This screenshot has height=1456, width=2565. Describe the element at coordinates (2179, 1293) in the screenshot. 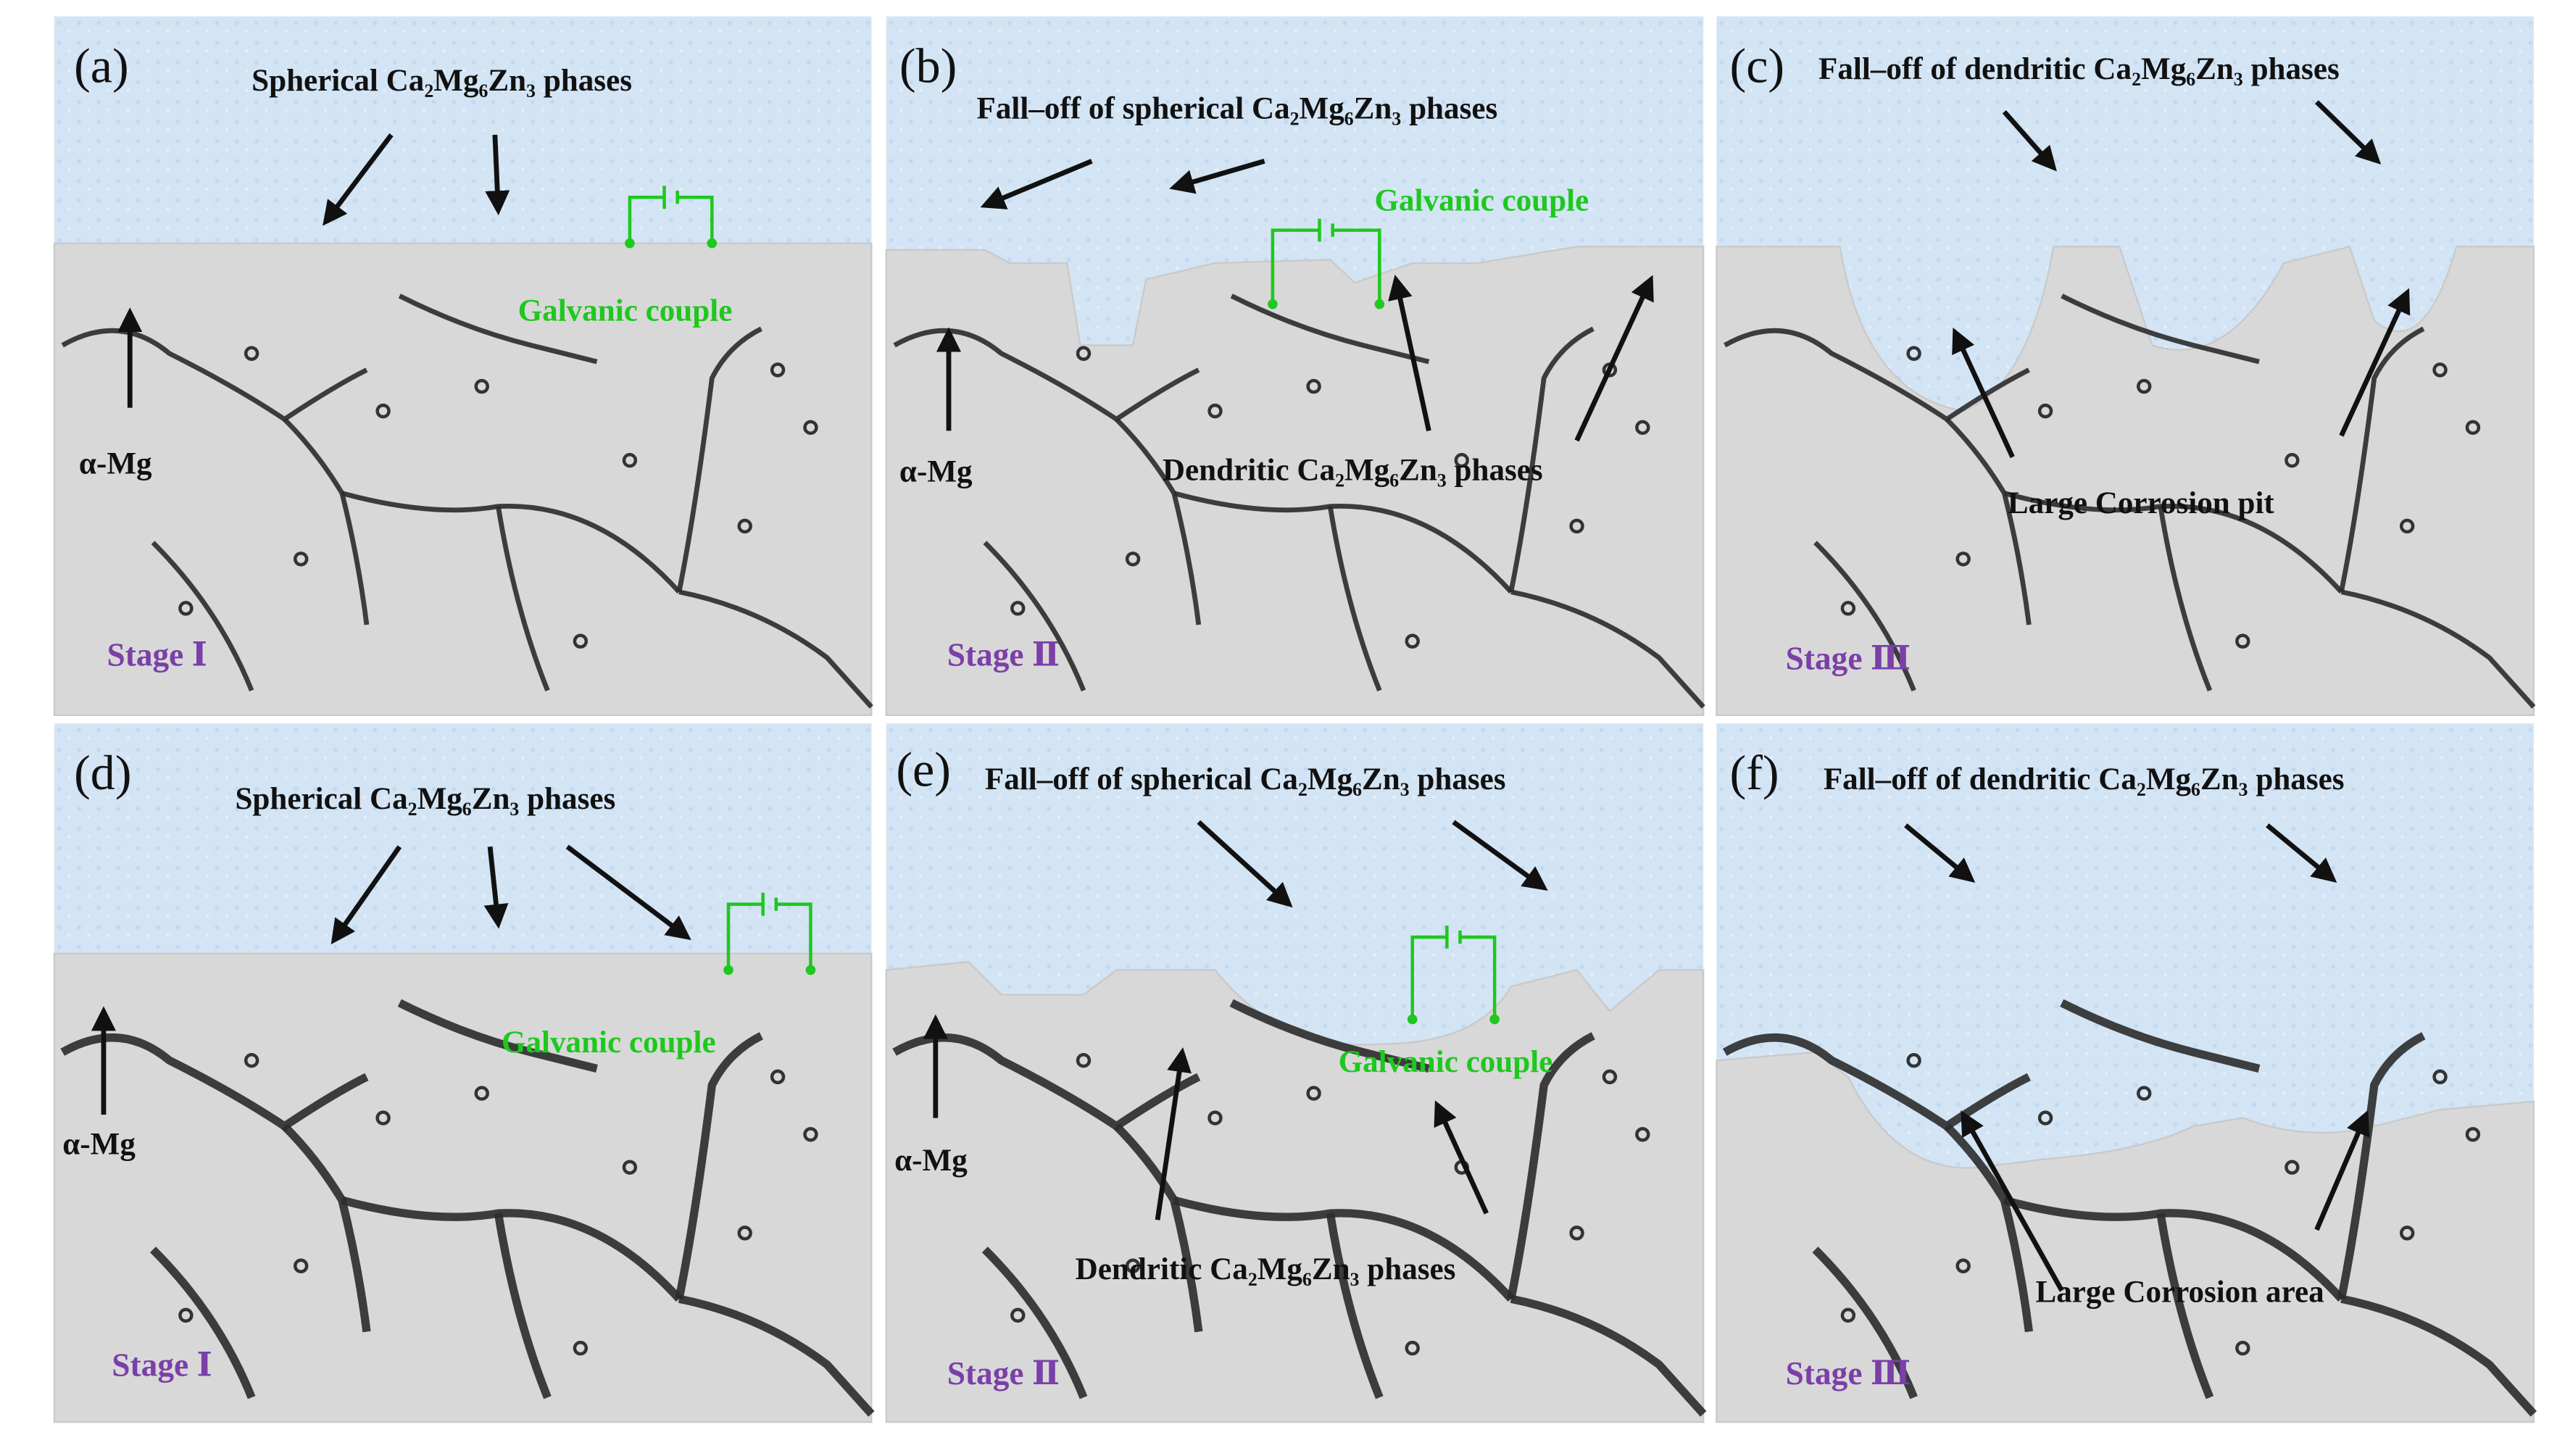

I see `corrosion-label: Large Corrosion area` at that location.